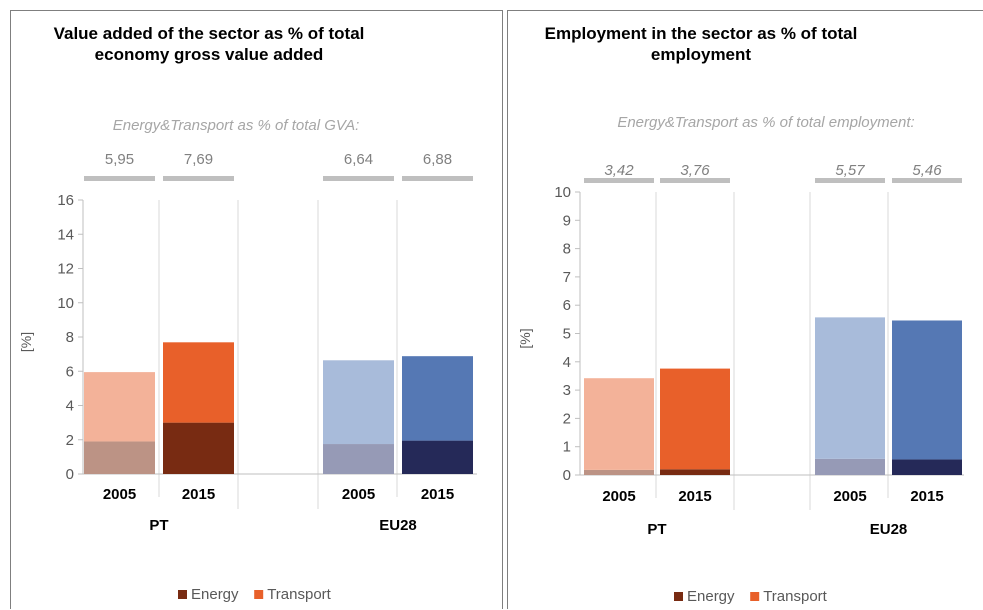 The width and height of the screenshot is (983, 610). What do you see at coordinates (927, 170) in the screenshot?
I see `annotation-value: 5,46` at bounding box center [927, 170].